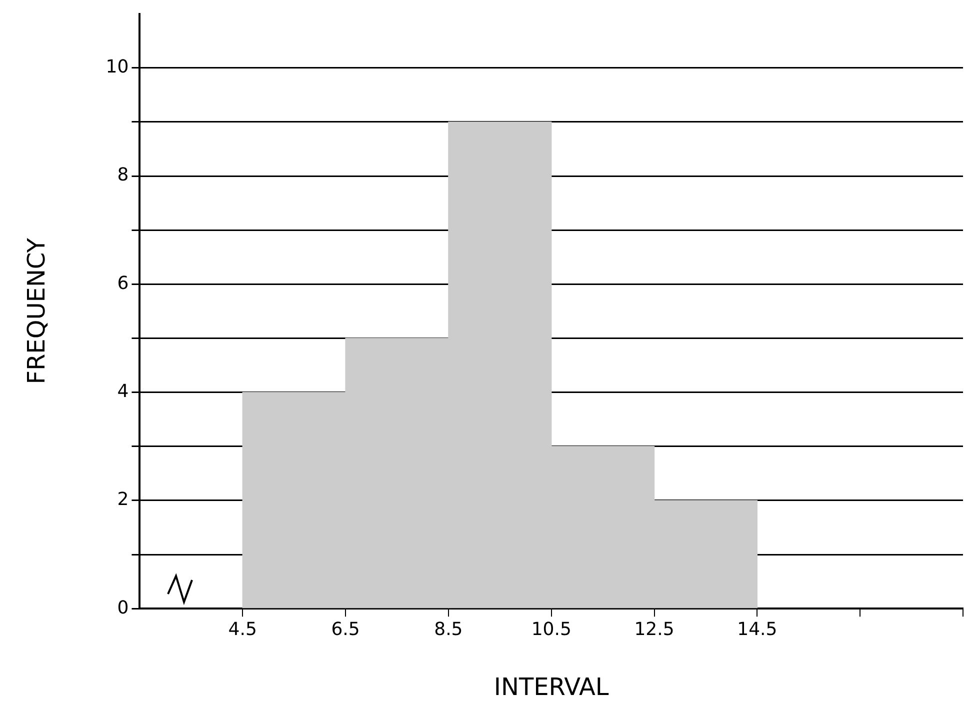  What do you see at coordinates (36, 311) in the screenshot?
I see `y-axis-title: FREQUENCY` at bounding box center [36, 311].